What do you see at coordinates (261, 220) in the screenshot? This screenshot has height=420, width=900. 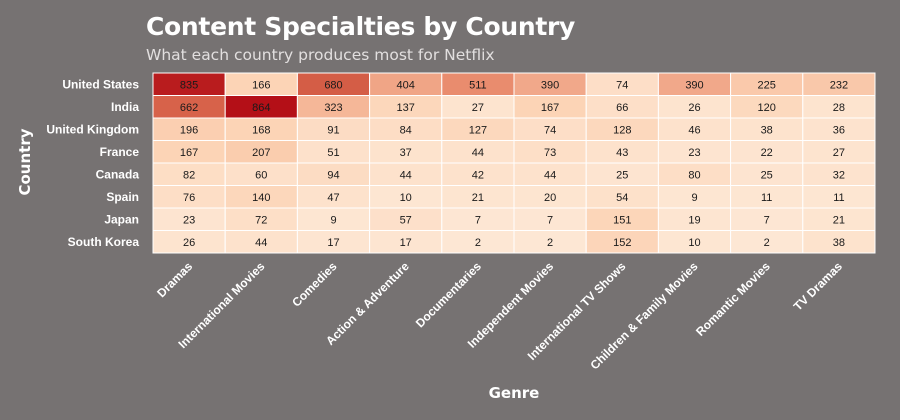 I see `cell-value-label: 72` at bounding box center [261, 220].